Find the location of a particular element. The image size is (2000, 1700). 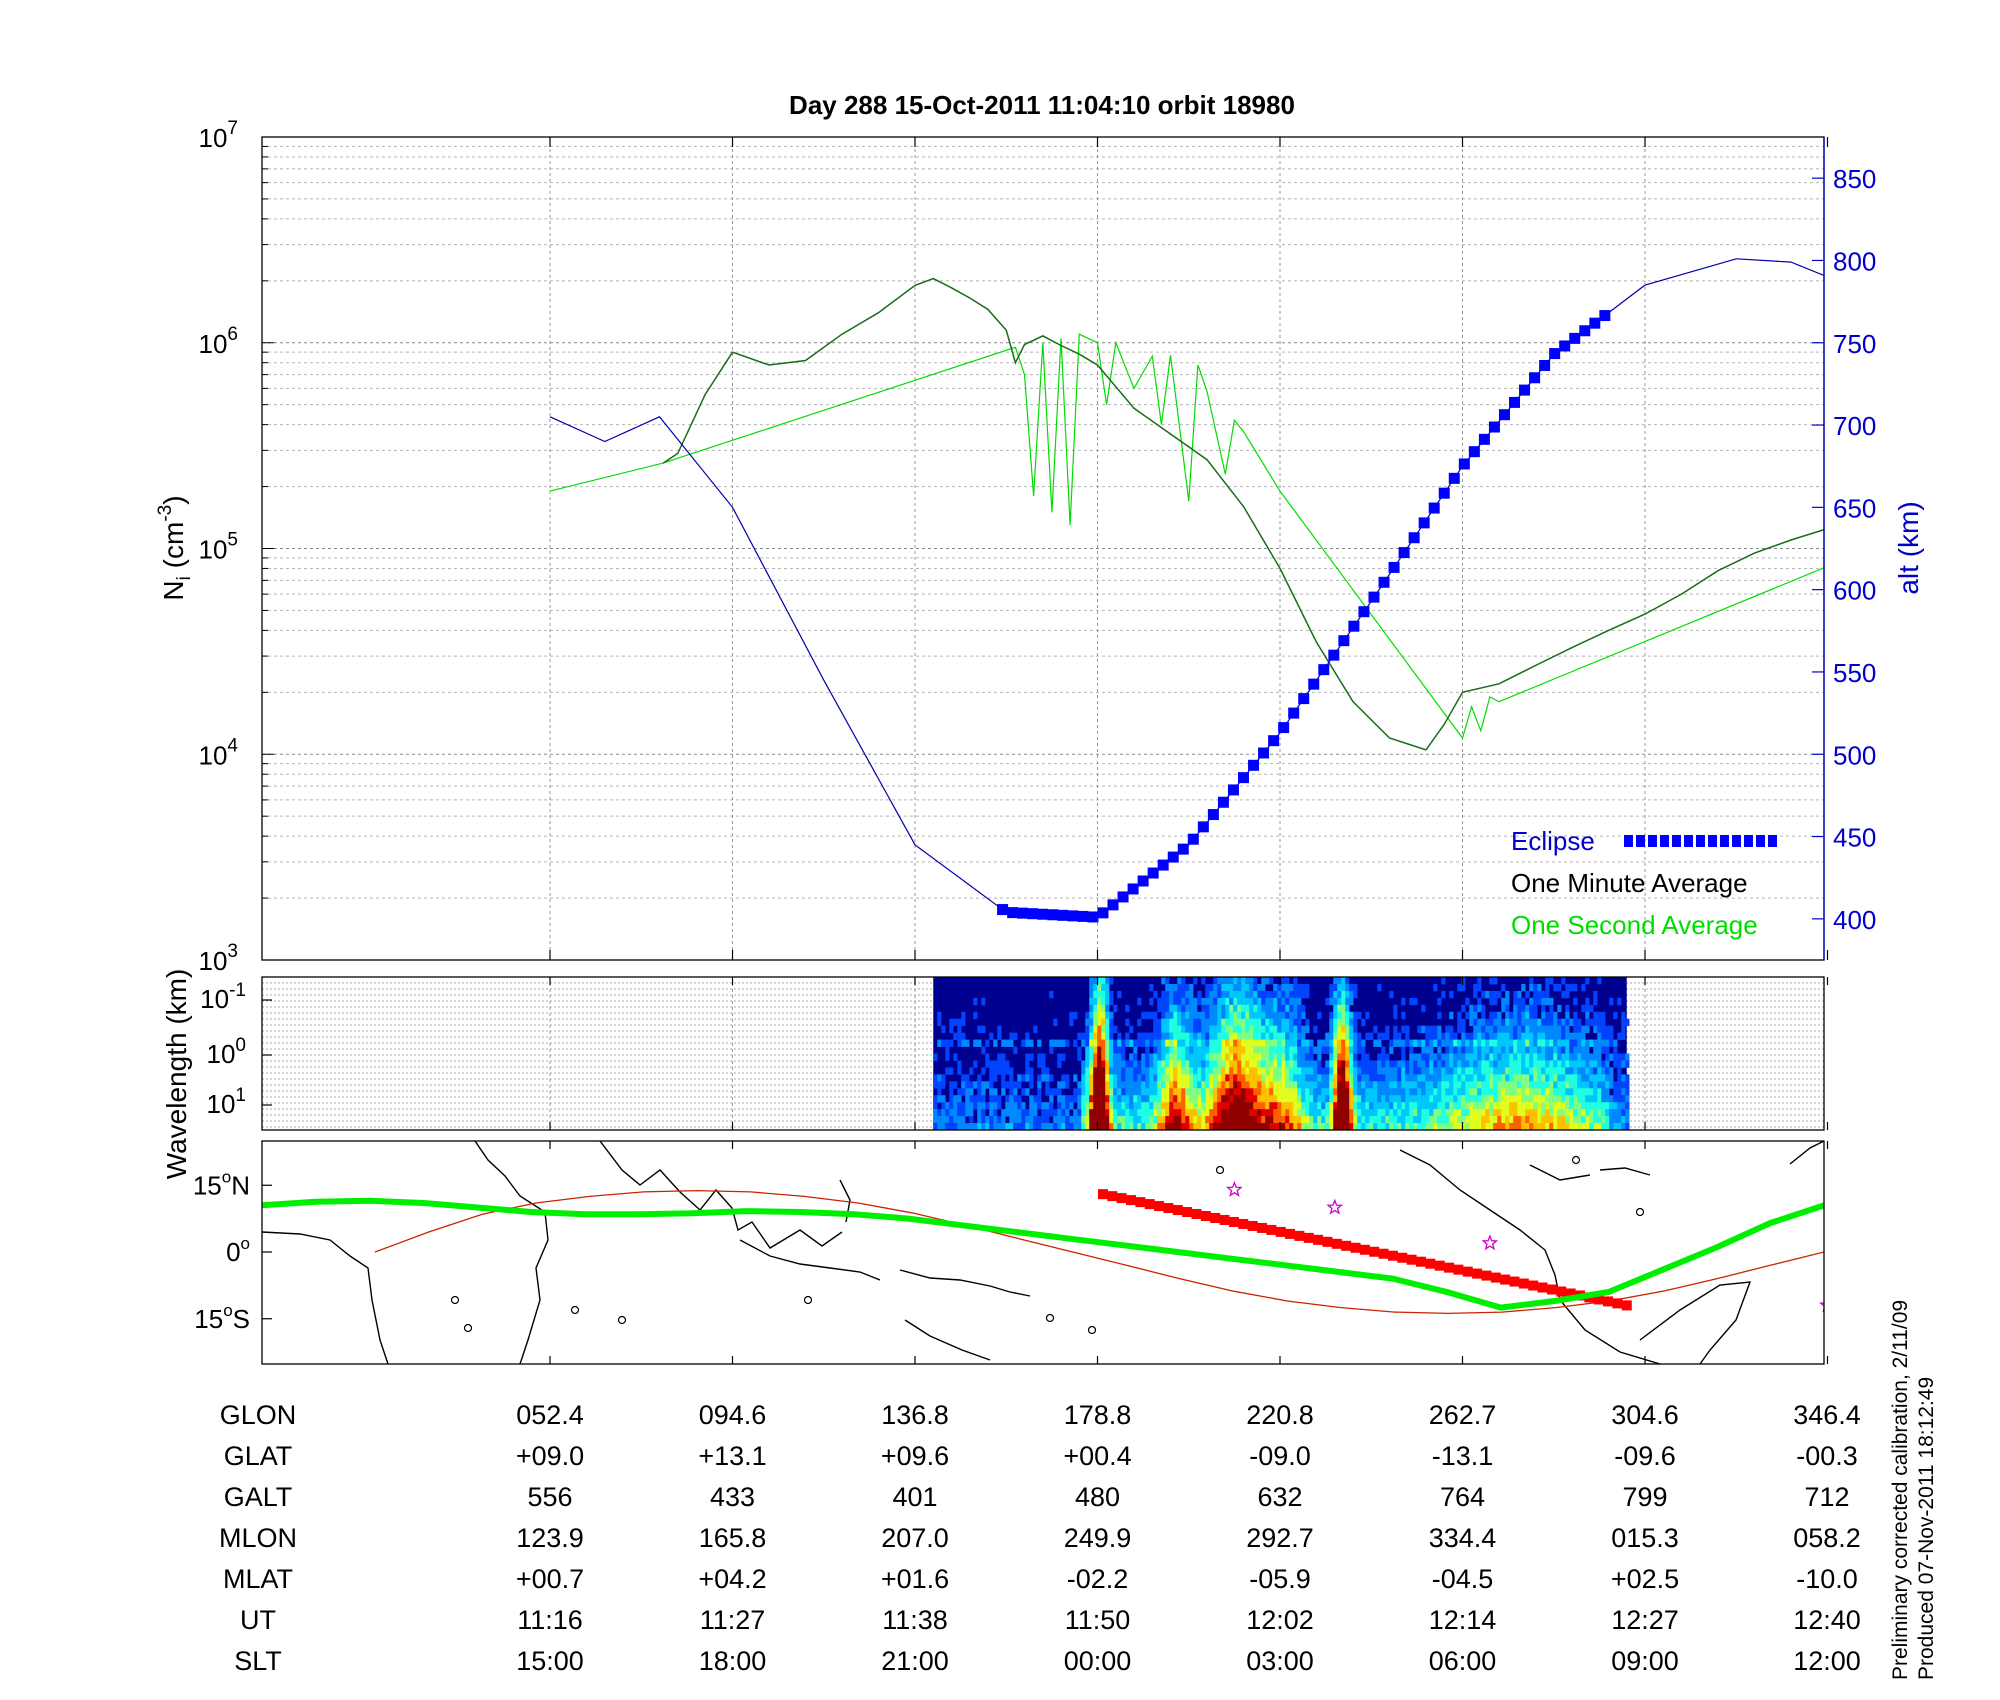

lat-tick-label: 15oS is located at coordinates (222, 1317).